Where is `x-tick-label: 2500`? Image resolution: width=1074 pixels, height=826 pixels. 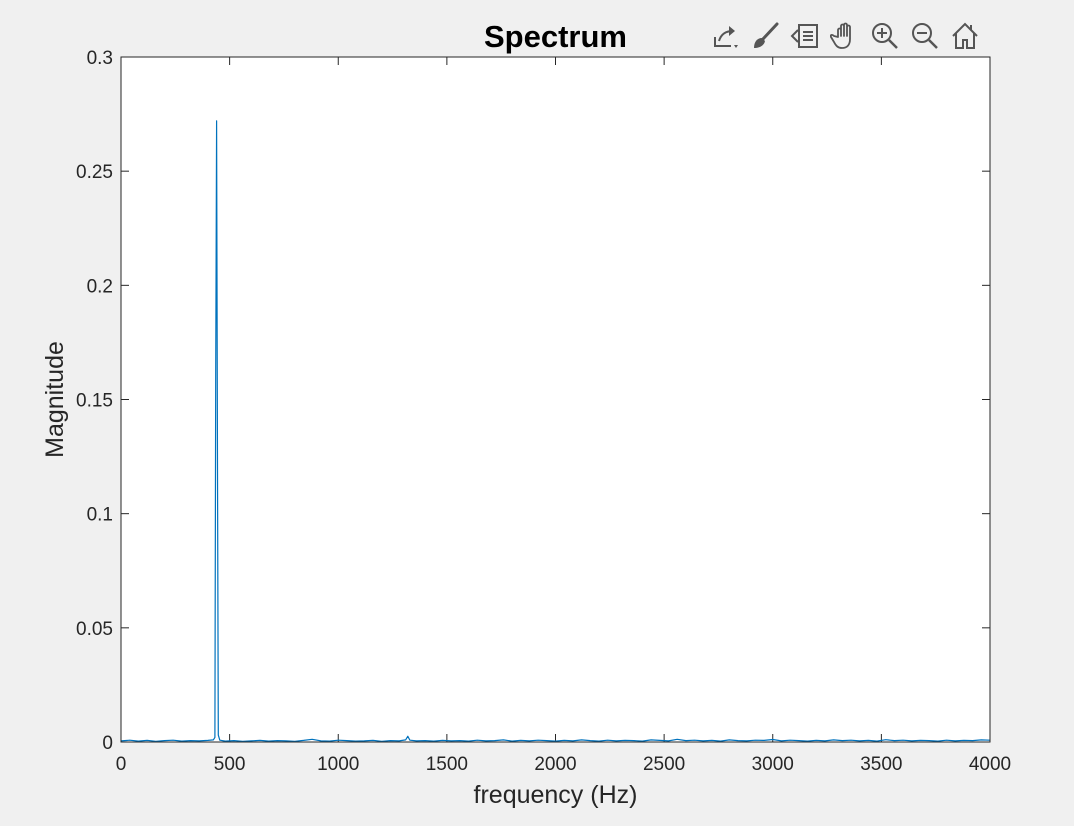 x-tick-label: 2500 is located at coordinates (664, 764).